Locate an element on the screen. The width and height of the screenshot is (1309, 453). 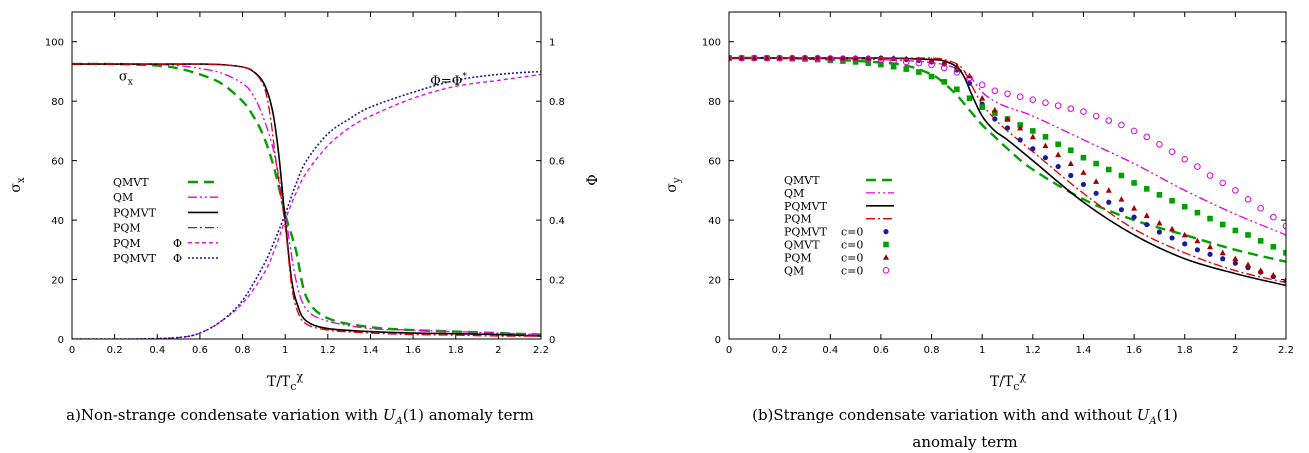
chart-b-legend-label: QM is located at coordinates (794, 270).